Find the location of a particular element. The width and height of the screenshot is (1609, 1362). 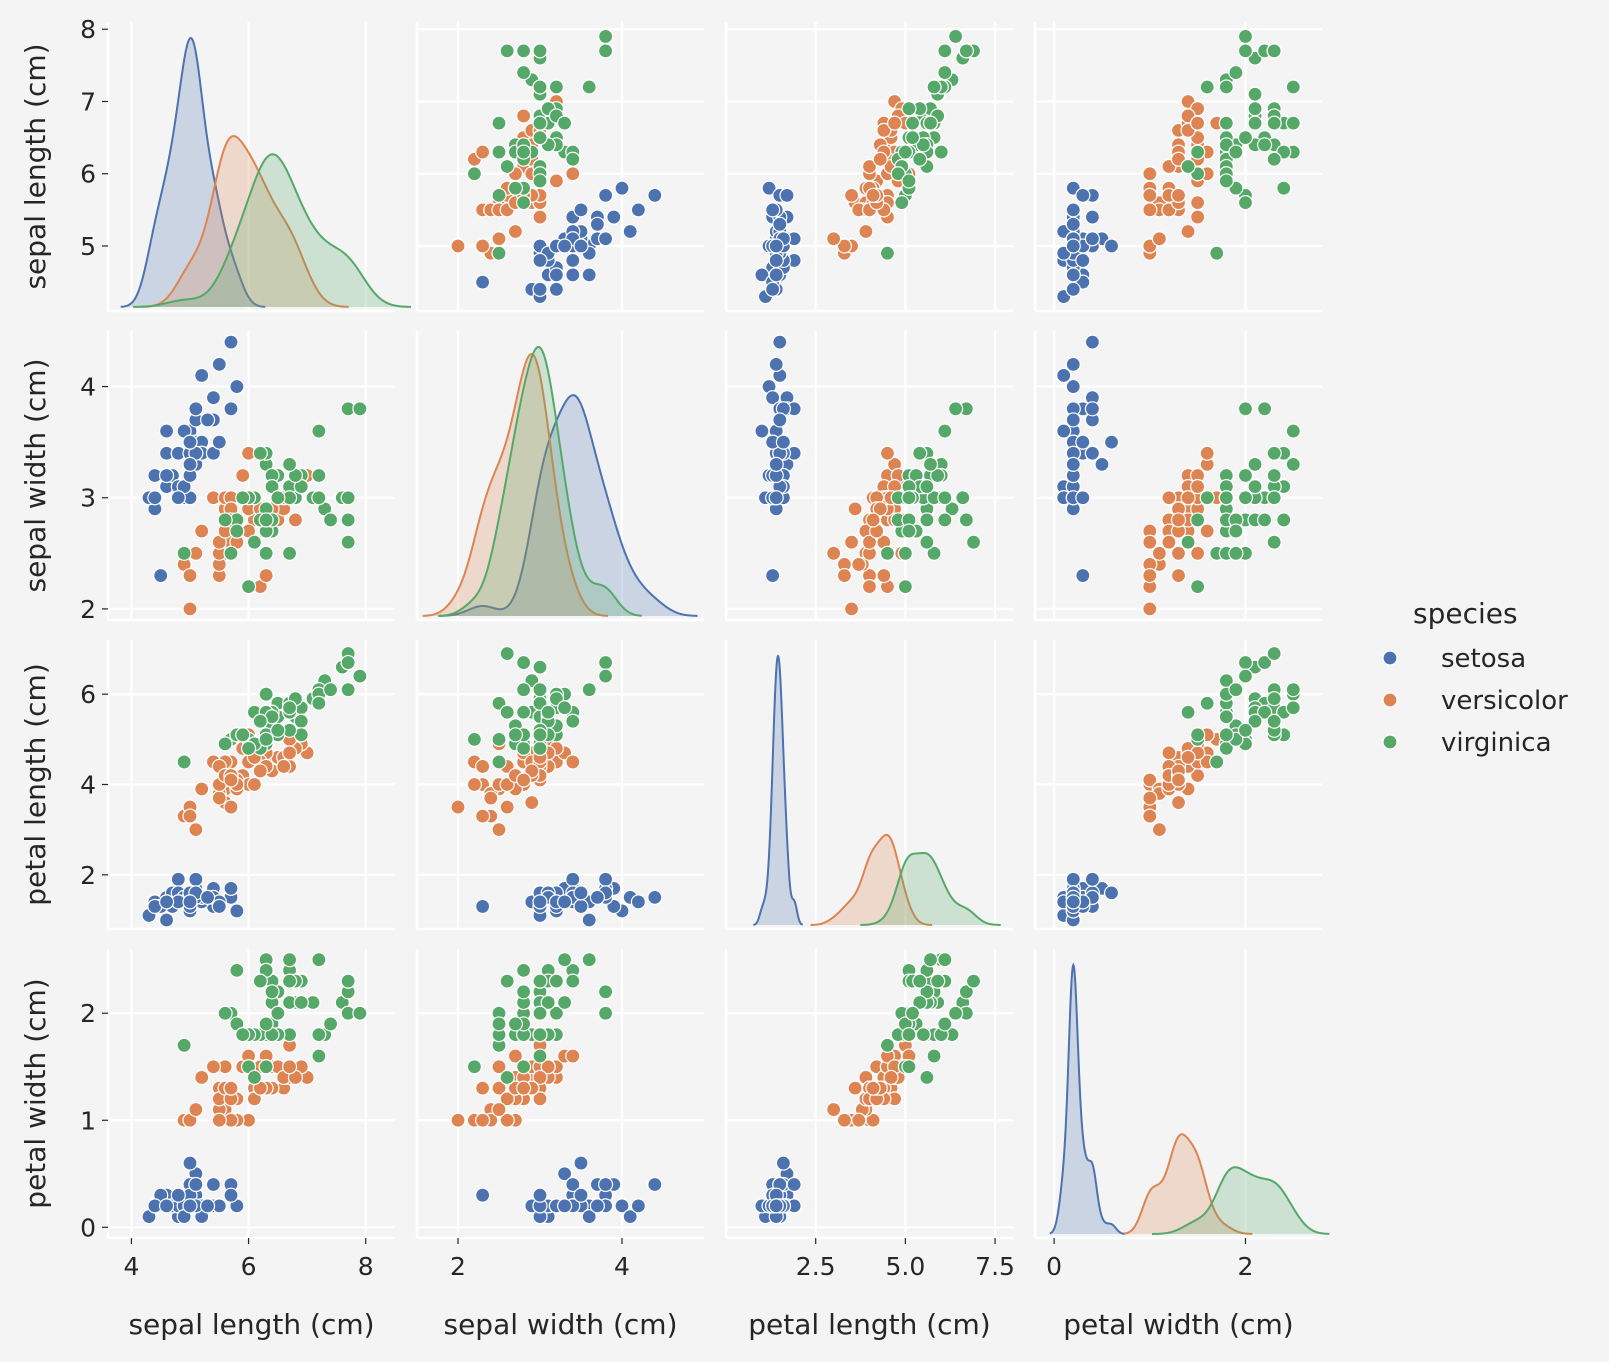

kde-line-setosa is located at coordinates (1087, 1098).